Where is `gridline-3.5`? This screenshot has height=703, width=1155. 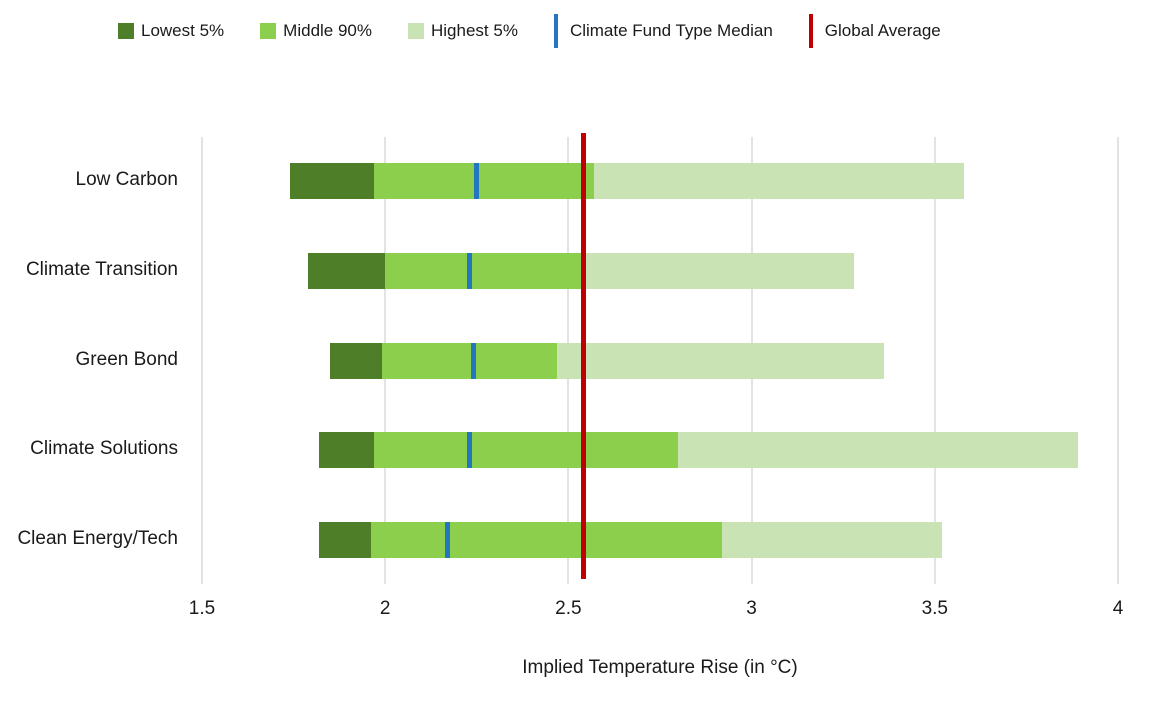
gridline-3.5 is located at coordinates (934, 360).